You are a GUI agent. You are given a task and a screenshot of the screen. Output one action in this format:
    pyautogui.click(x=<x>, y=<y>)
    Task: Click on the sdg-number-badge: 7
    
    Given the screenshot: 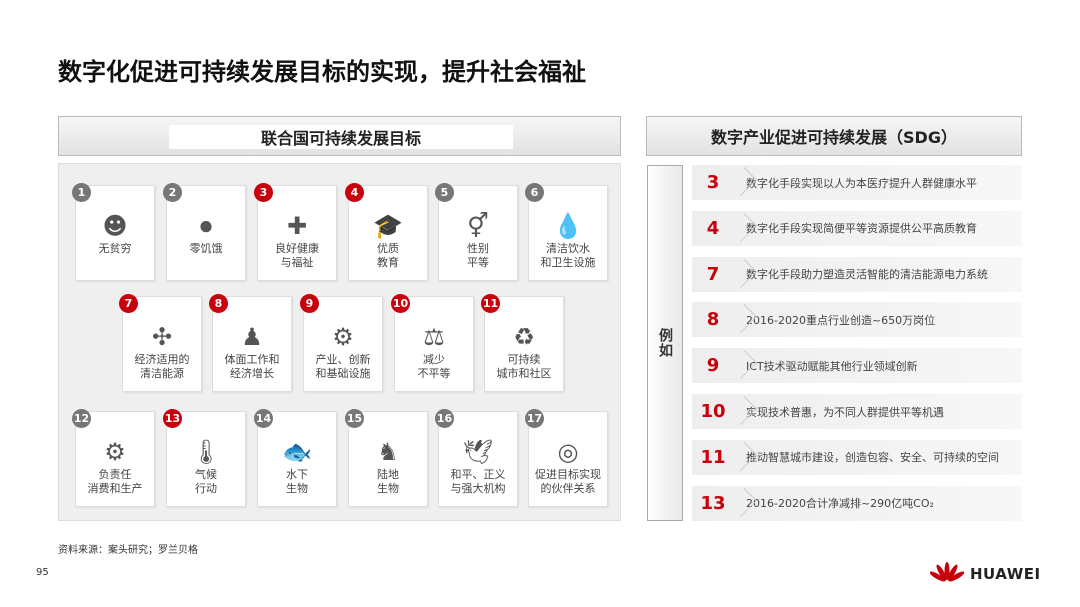 What is the action you would take?
    pyautogui.click(x=128, y=303)
    